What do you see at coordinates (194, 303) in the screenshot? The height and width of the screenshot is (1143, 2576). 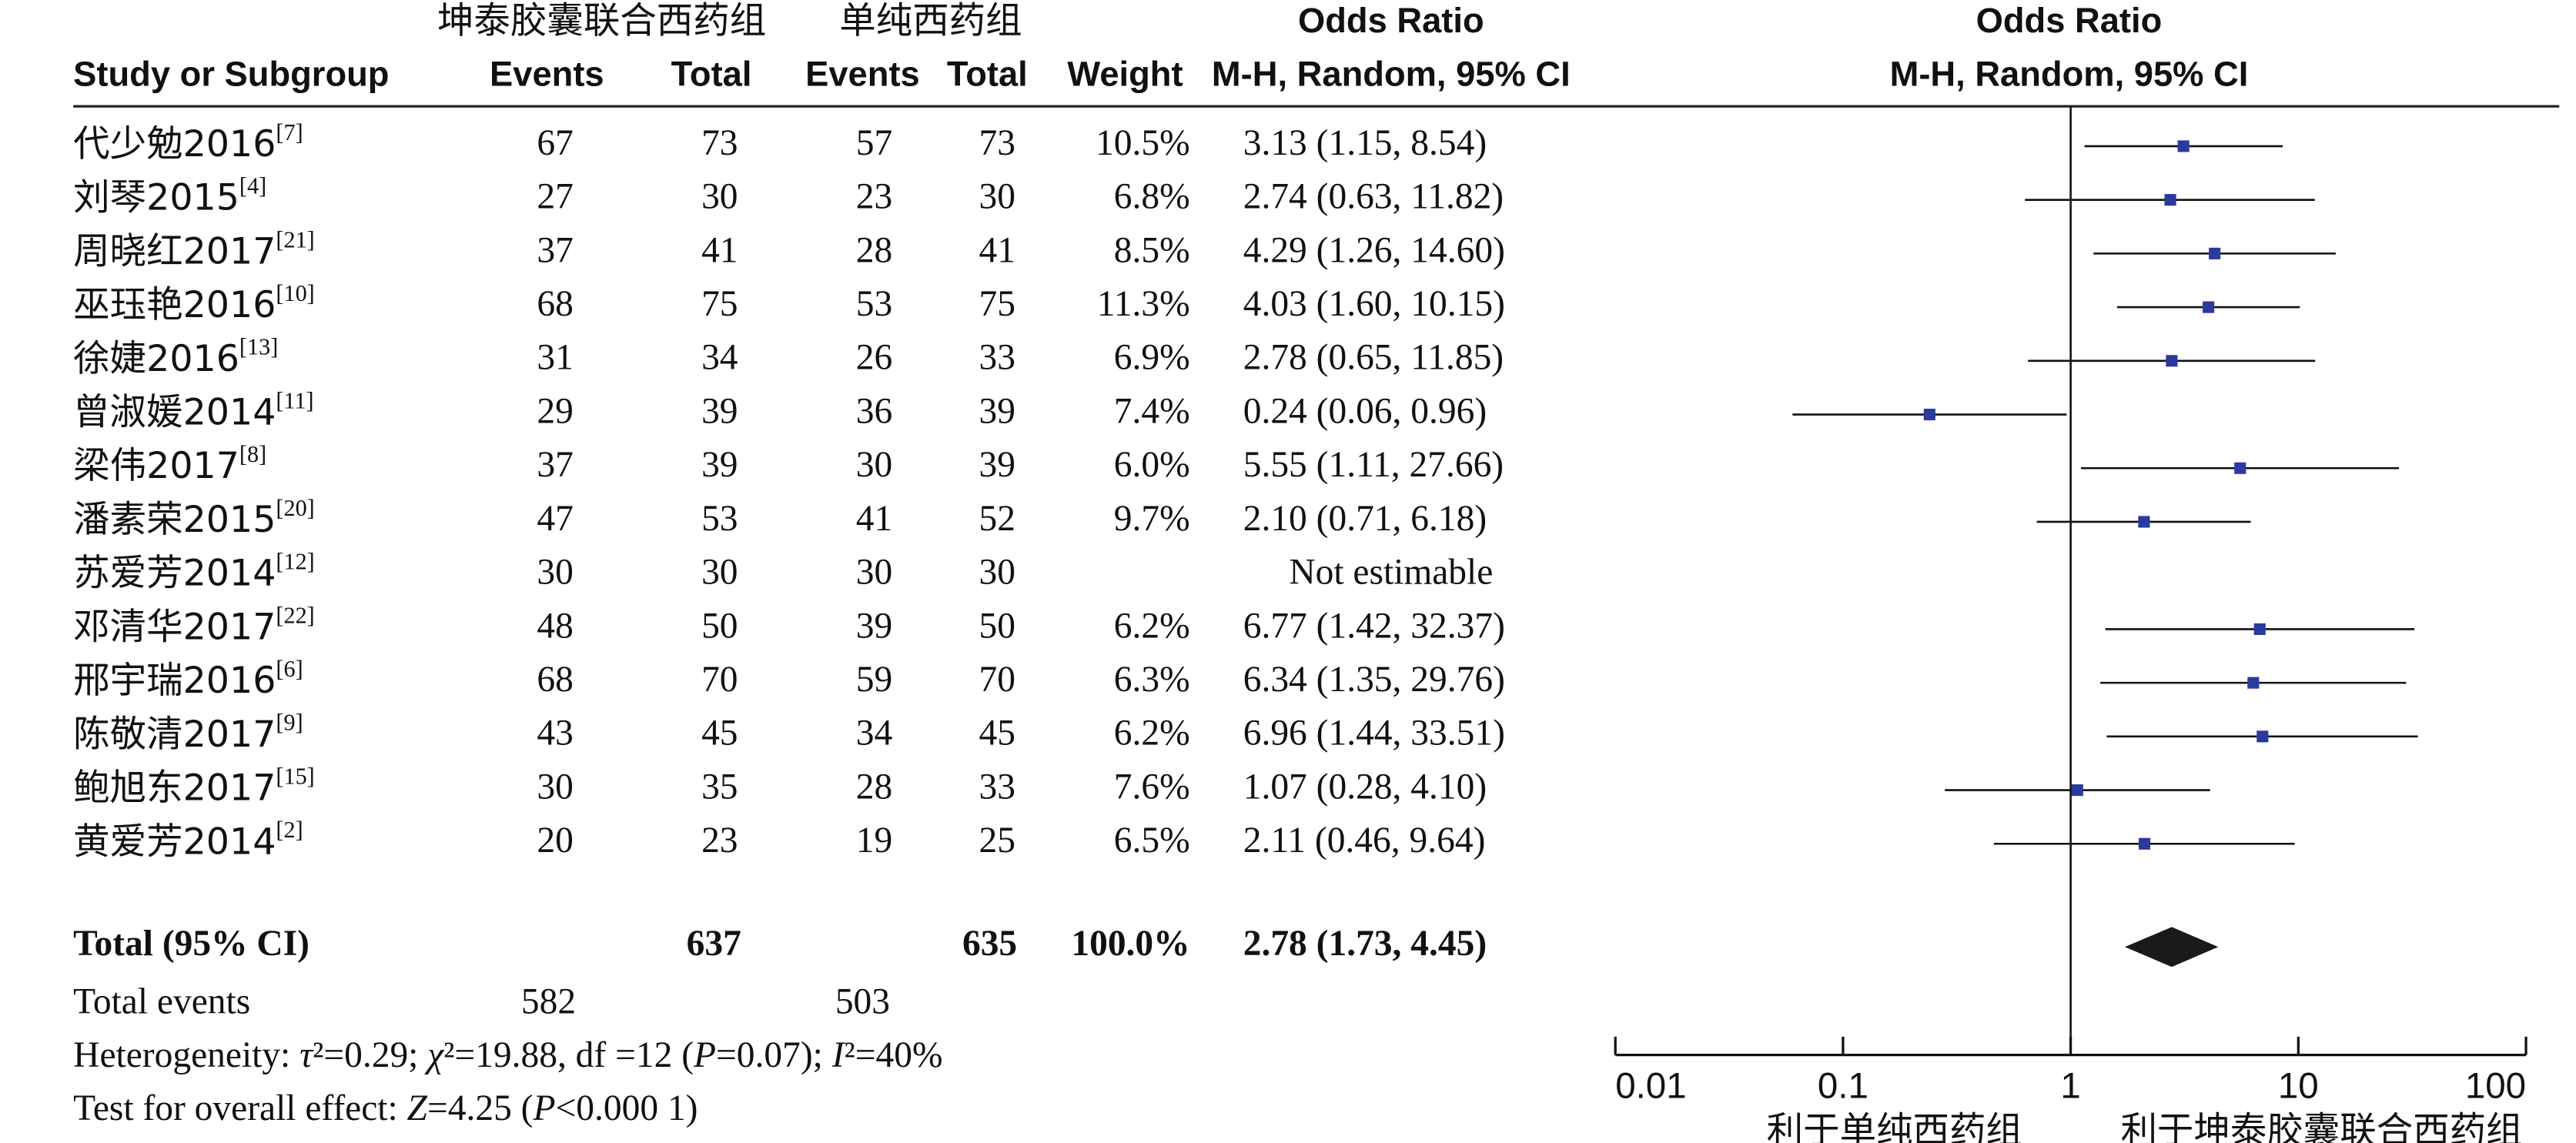 I see `study-name: 巫珏艳2016[10]` at bounding box center [194, 303].